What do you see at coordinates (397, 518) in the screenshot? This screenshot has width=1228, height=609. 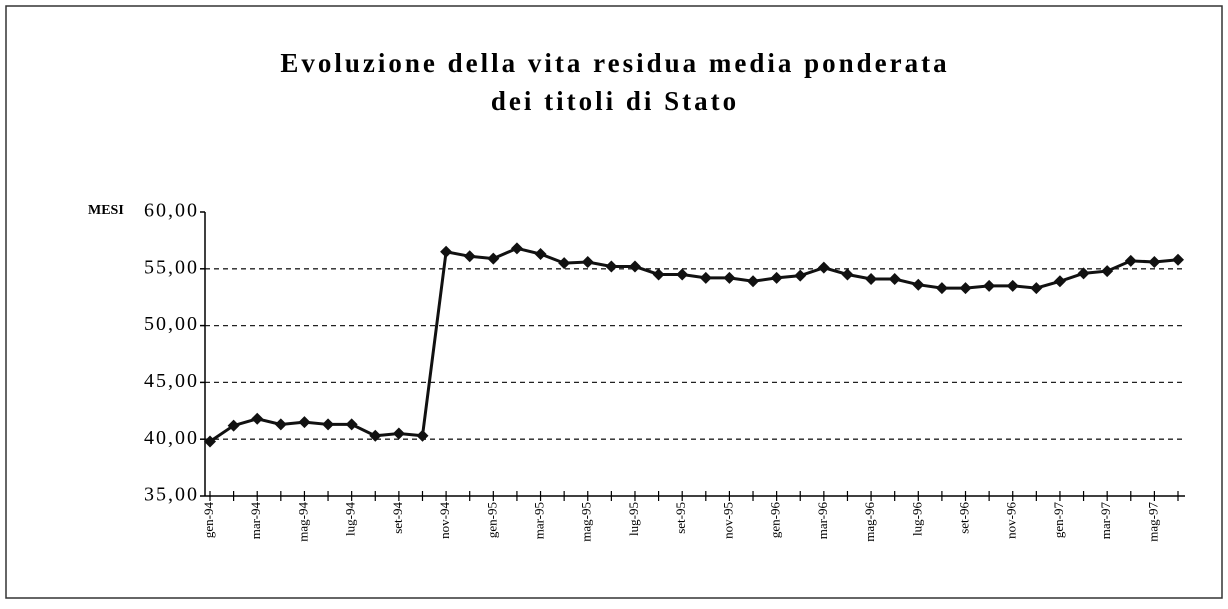 I see `x-tick-label: set-94` at bounding box center [397, 518].